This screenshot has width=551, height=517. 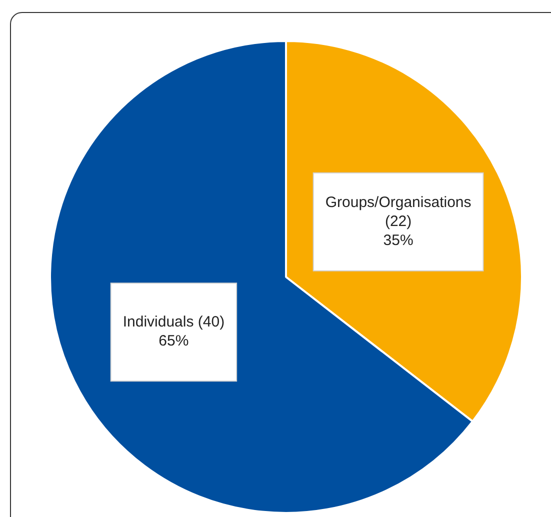 What do you see at coordinates (173, 332) in the screenshot?
I see `slice-label: Individuals (40) 65%` at bounding box center [173, 332].